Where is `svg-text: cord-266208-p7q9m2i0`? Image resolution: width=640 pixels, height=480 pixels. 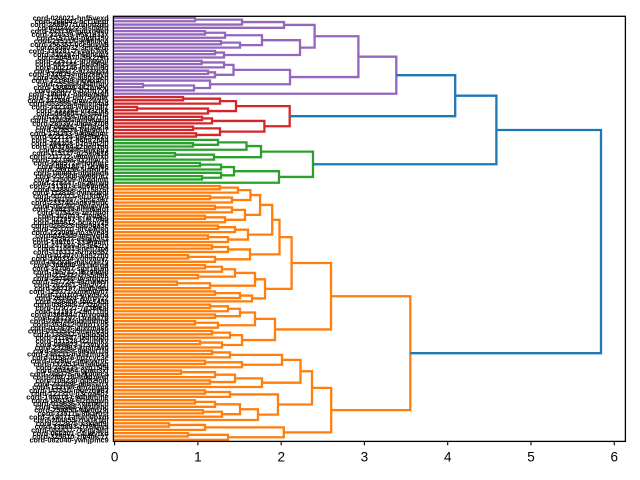 svg-text: cord-266208-p7q9m2i0 is located at coordinates (70, 143).